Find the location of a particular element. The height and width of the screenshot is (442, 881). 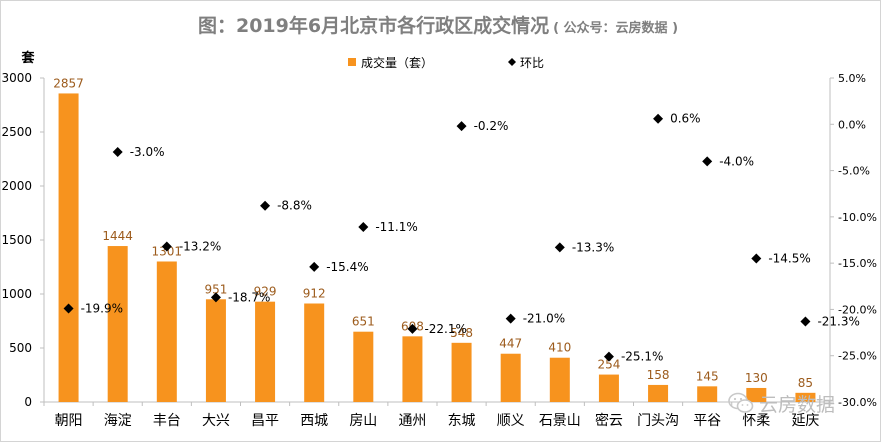

y2-tick-label: 5.0% is located at coordinates (852, 78).